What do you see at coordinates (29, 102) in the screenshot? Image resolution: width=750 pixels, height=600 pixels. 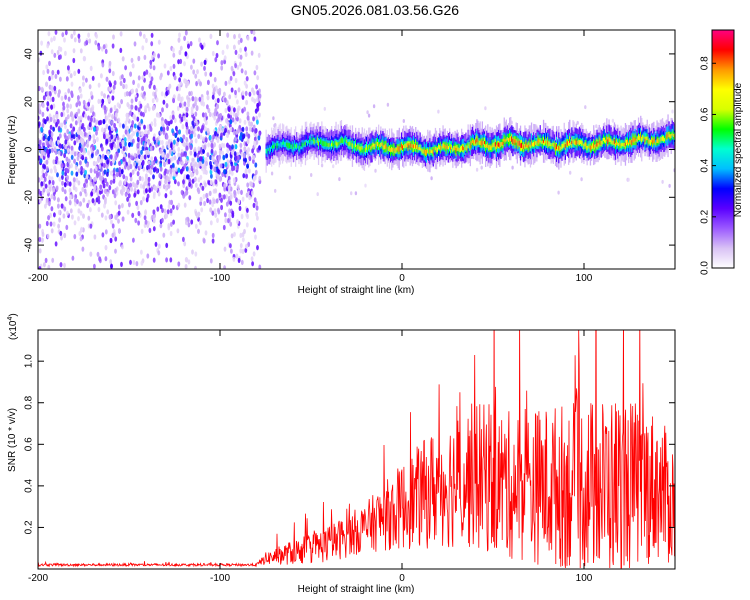 I see `y-tick-label: 20` at bounding box center [29, 102].